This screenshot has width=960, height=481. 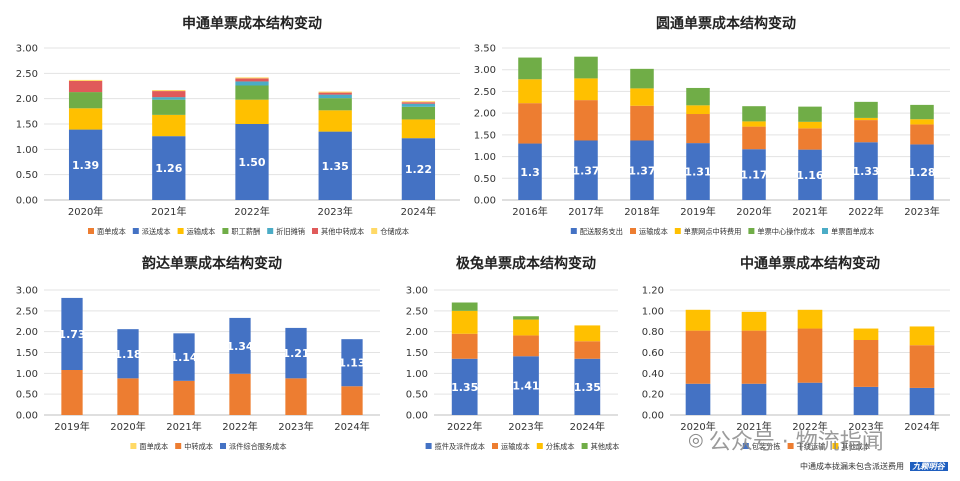 I want to click on bar-单票网点中转费用-2019年, so click(x=698, y=110).